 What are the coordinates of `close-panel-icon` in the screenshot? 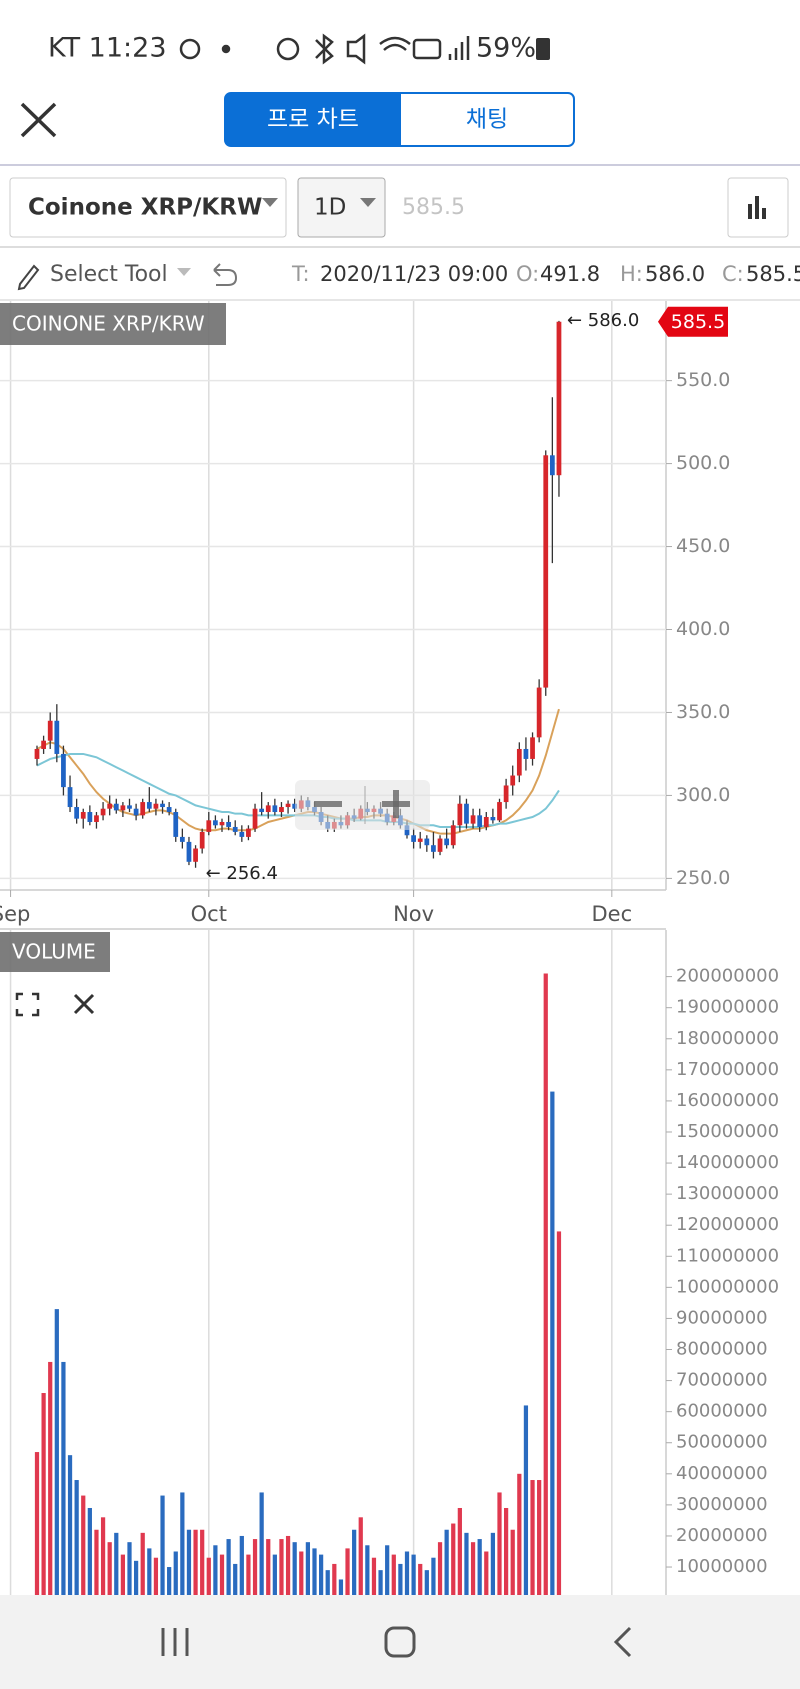 It's located at (84, 1004).